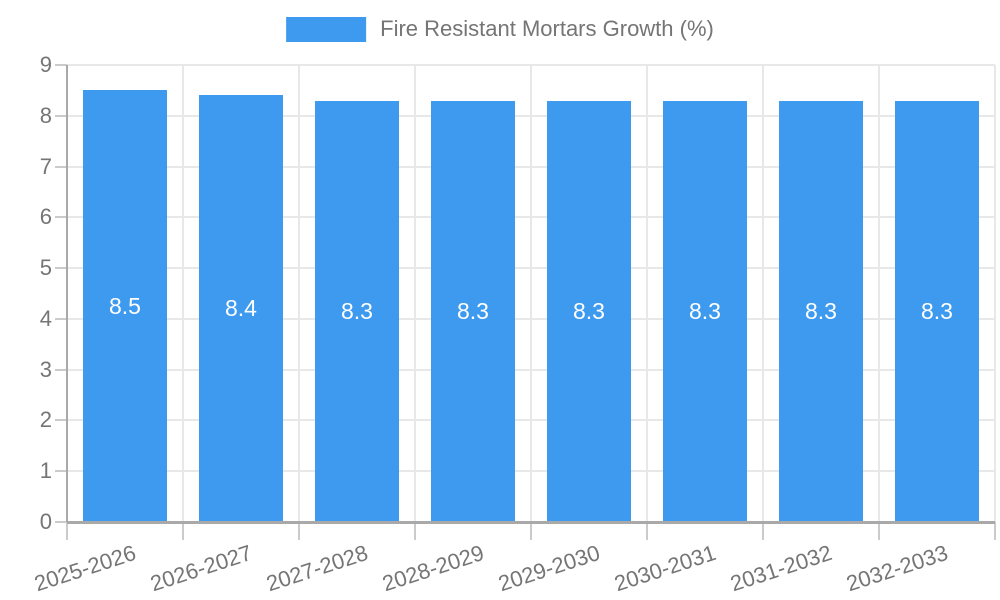 This screenshot has height=600, width=1000. I want to click on bar: 8.4, so click(241, 308).